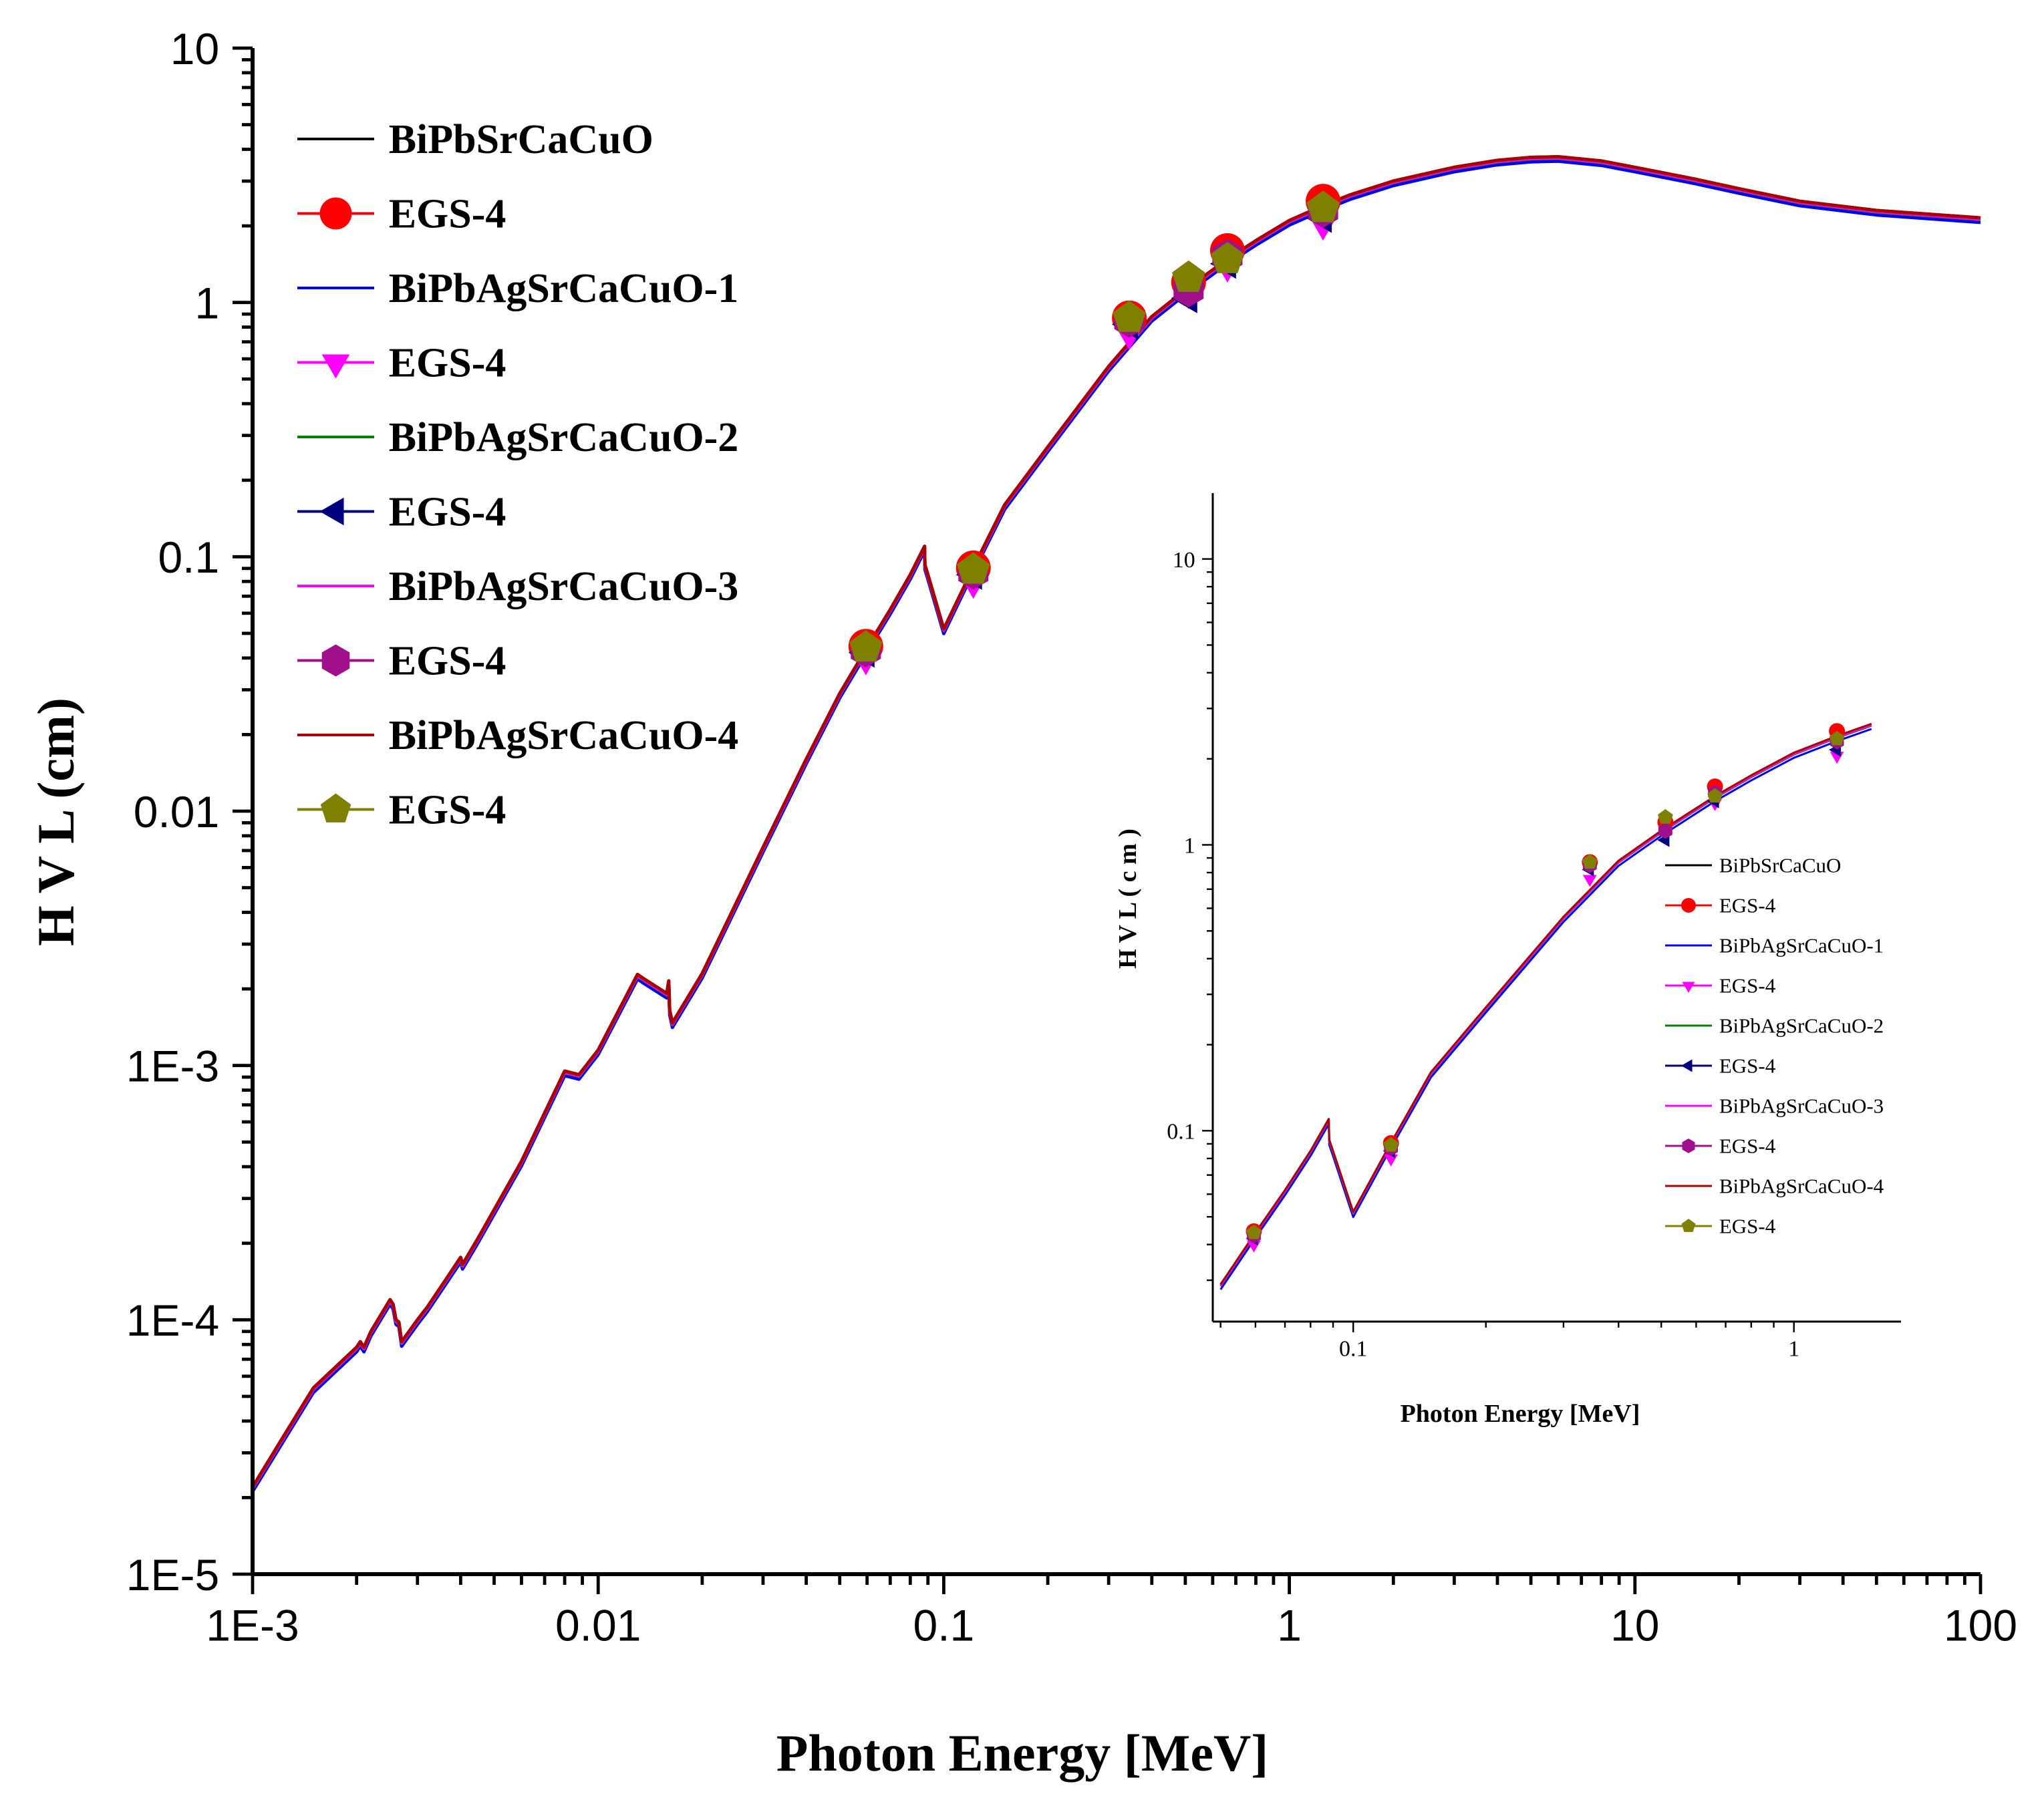 This screenshot has width=2044, height=1802. I want to click on inset-y-axis-title: H V L ( c m ), so click(1128, 899).